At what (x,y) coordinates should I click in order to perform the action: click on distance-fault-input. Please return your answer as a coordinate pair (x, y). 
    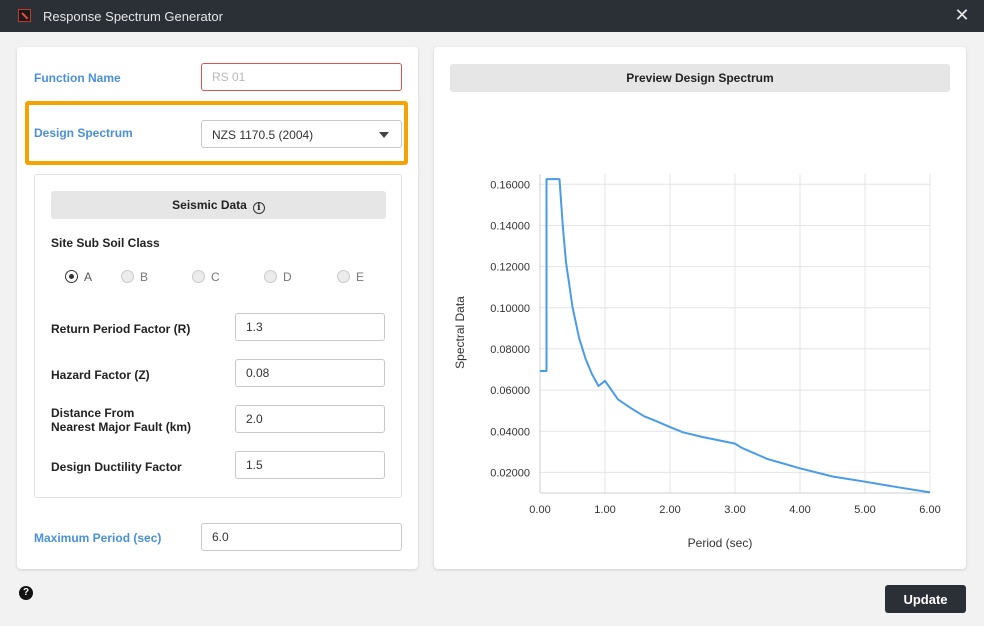
    Looking at the image, I should click on (310, 419).